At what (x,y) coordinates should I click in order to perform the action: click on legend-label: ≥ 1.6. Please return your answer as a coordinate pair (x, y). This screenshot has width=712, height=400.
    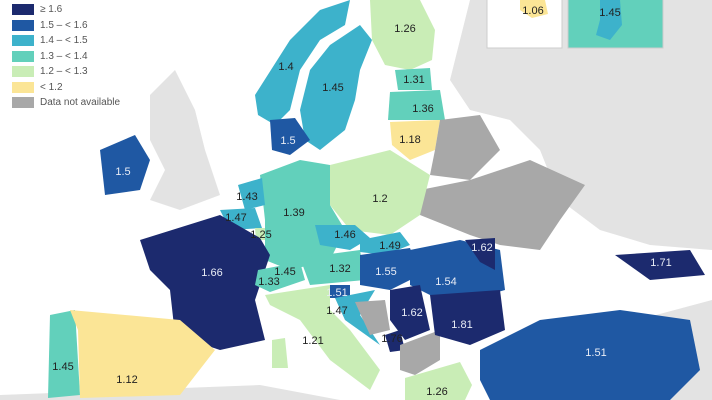
    Looking at the image, I should click on (51, 10).